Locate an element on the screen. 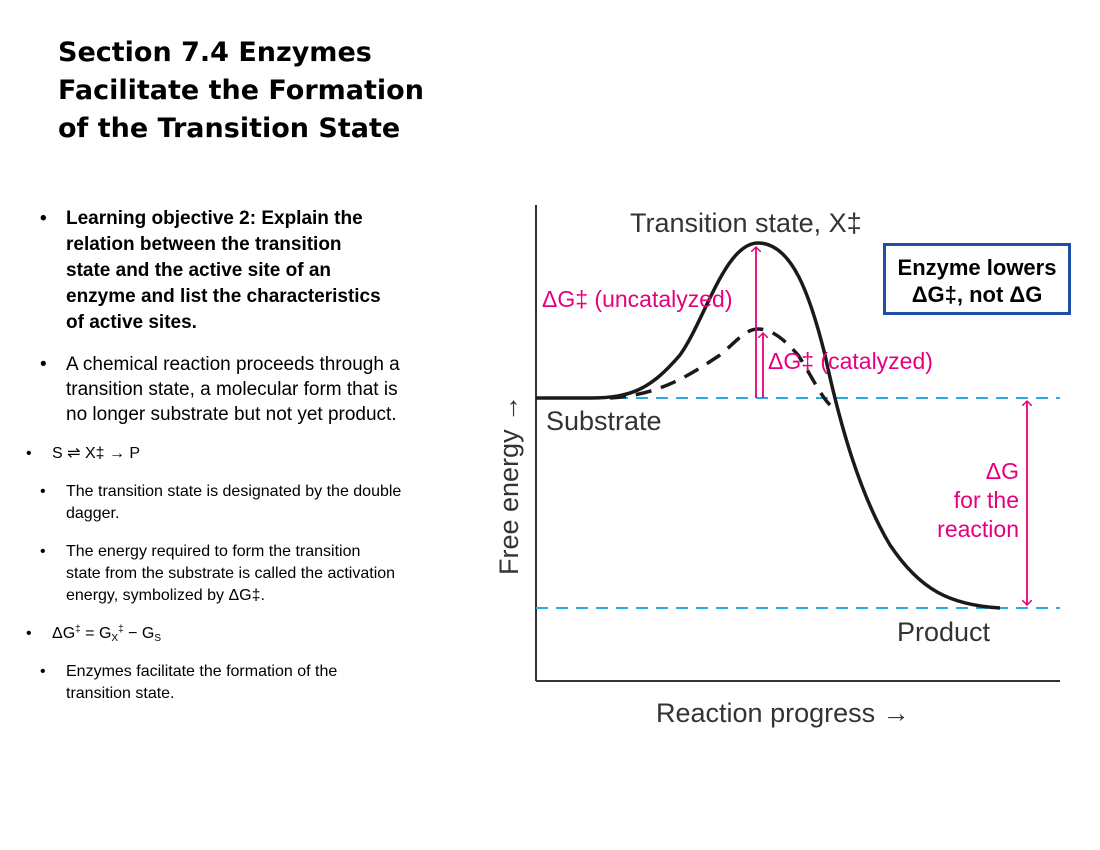 Image resolution: width=1100 pixels, height=850 pixels. eq-minus-g: − G is located at coordinates (139, 633).